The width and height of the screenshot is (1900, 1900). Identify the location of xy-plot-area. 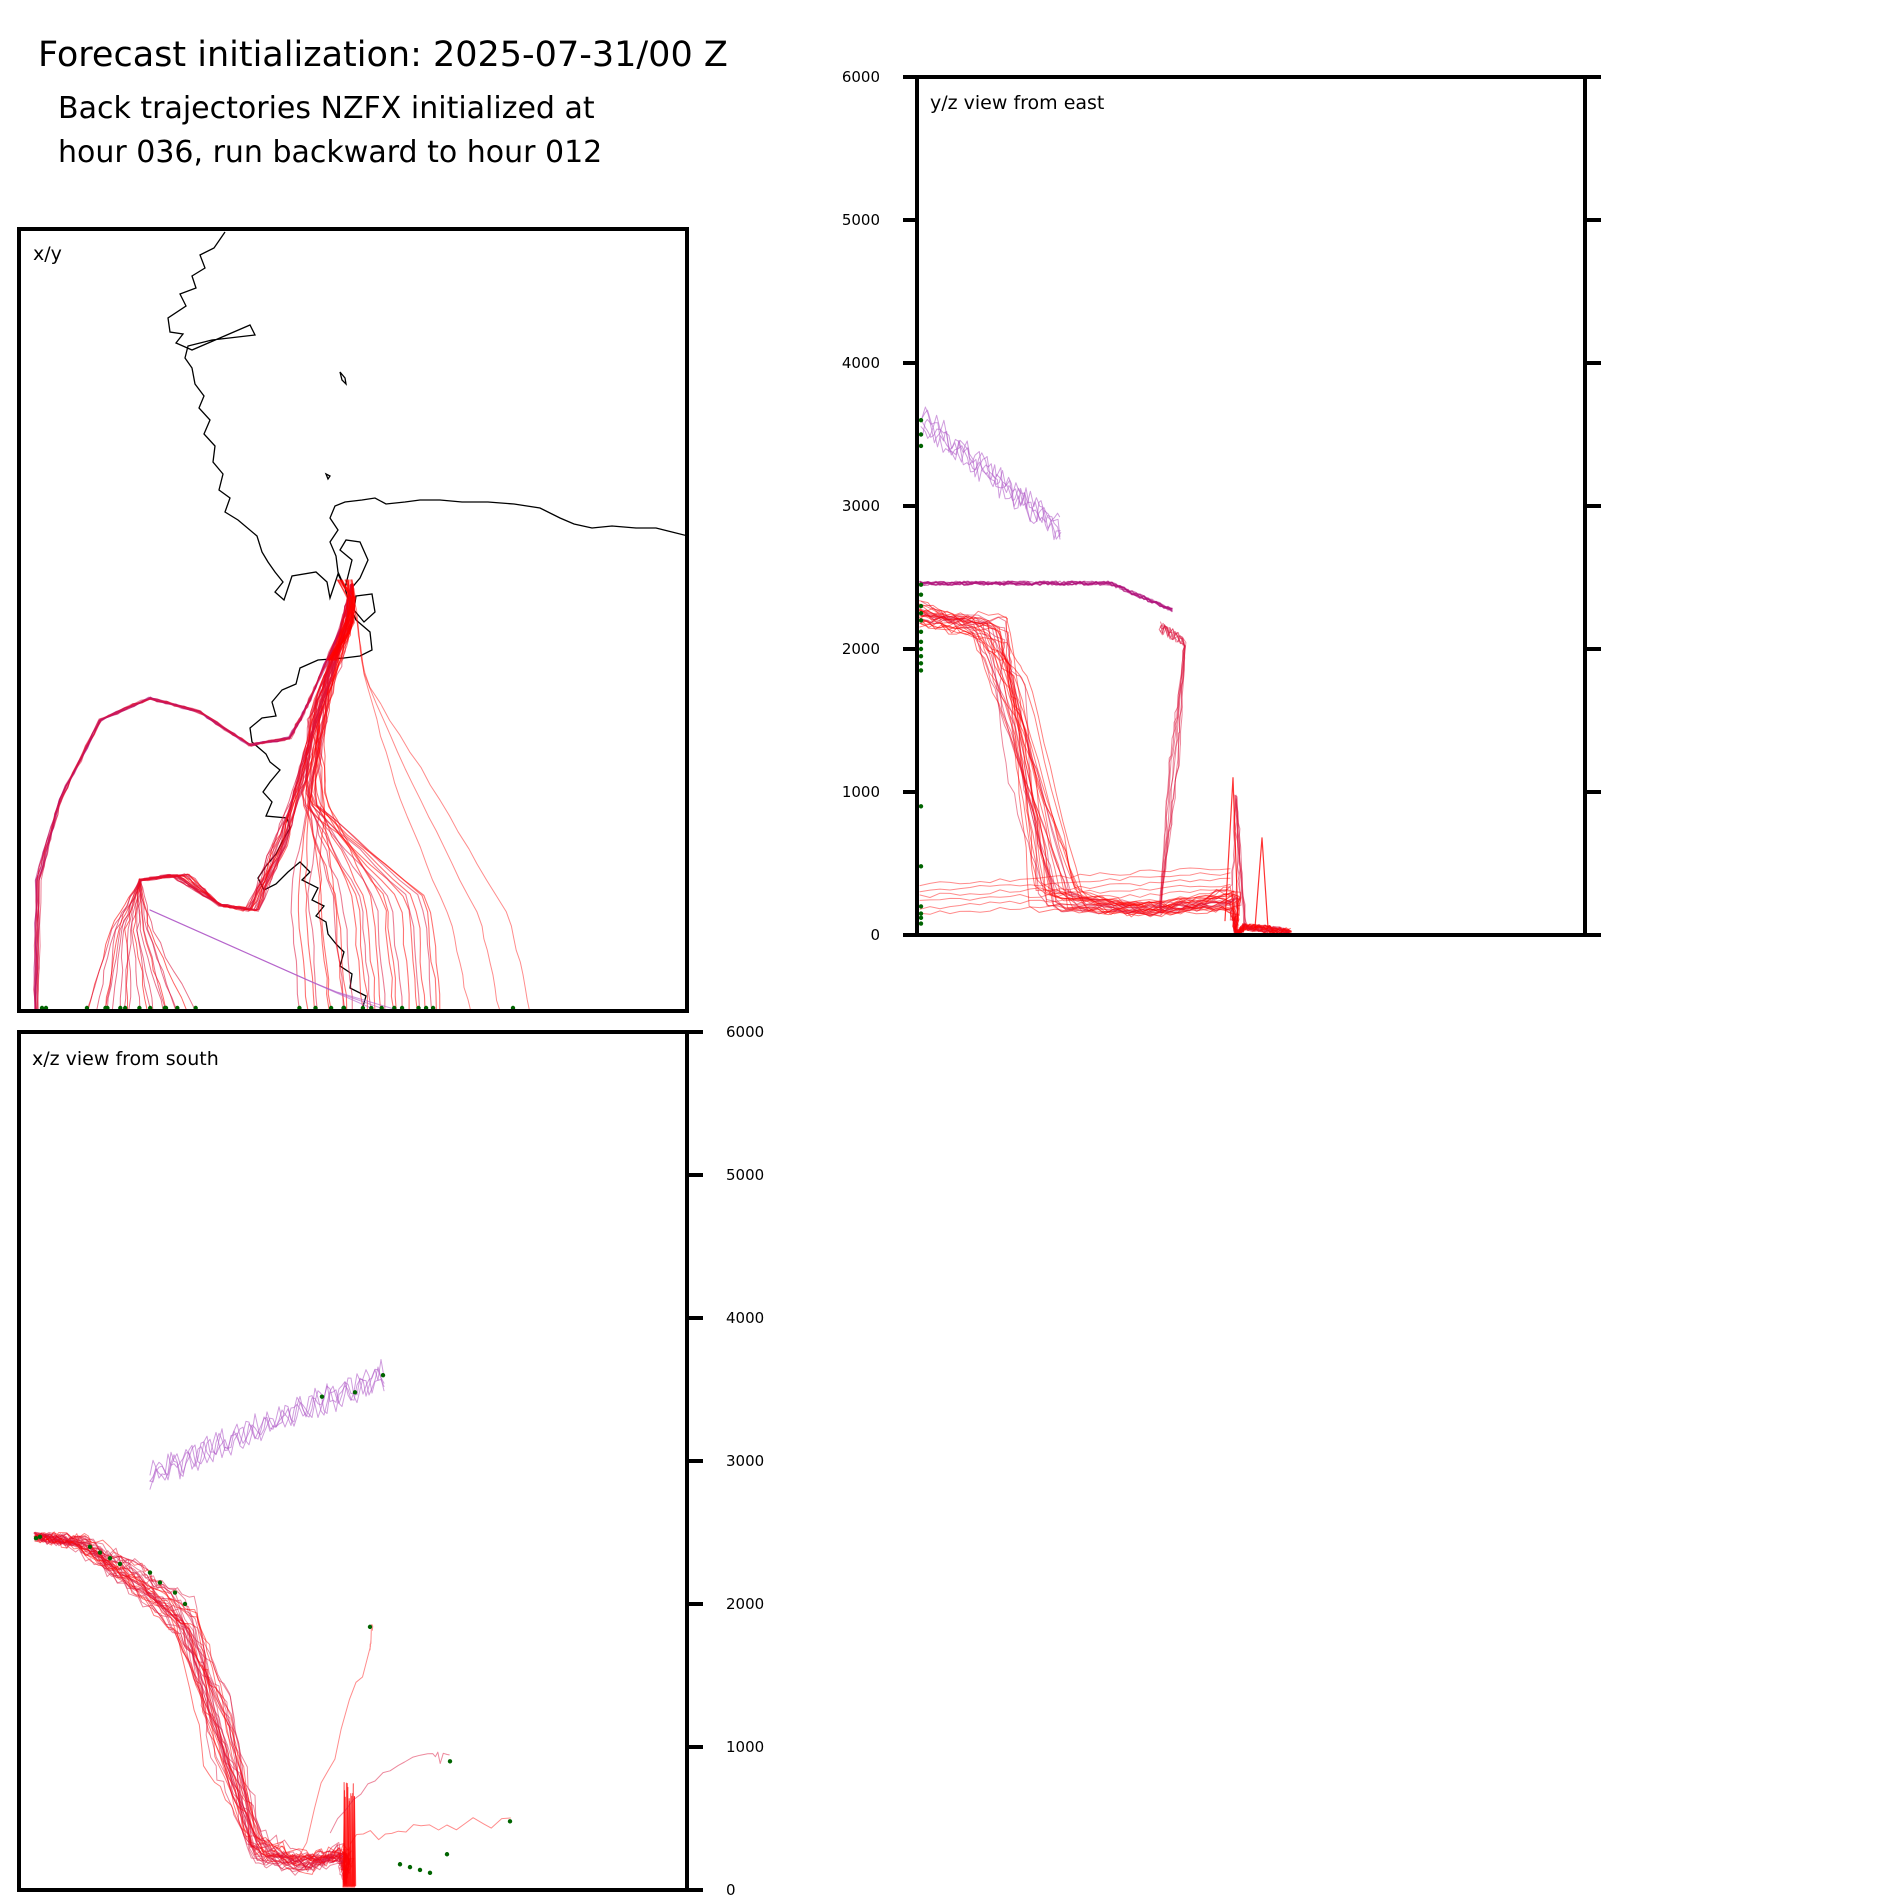
(360, 621).